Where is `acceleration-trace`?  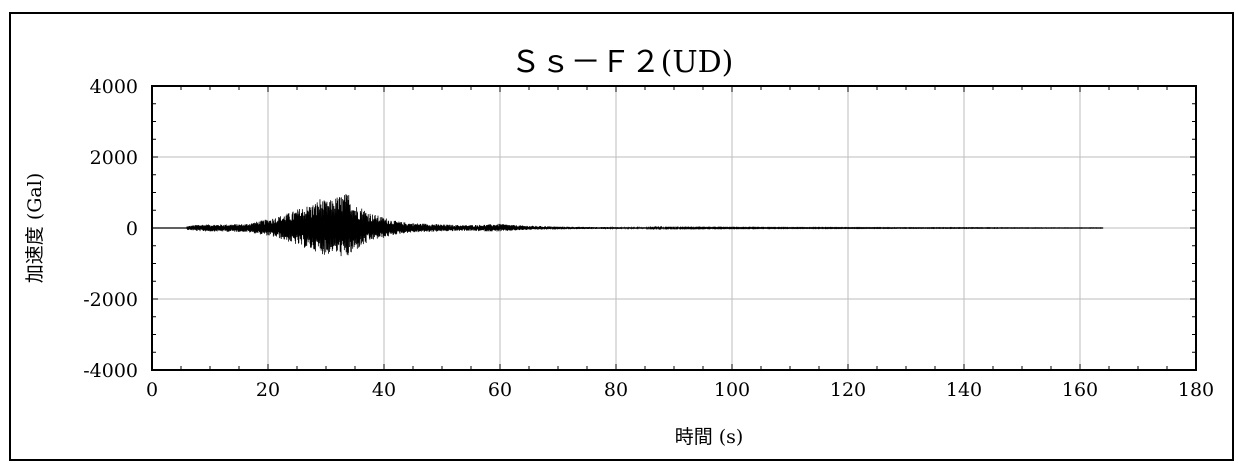 acceleration-trace is located at coordinates (645, 225).